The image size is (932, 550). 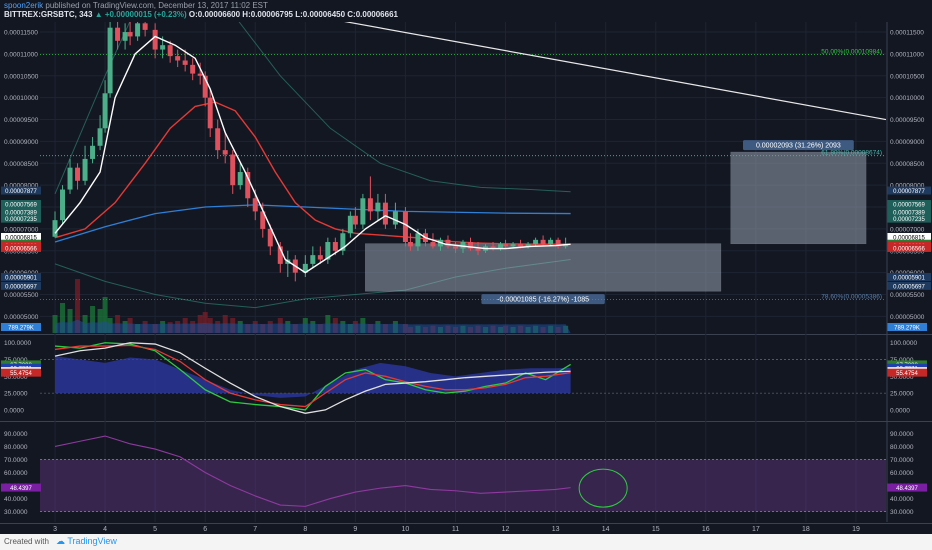 What do you see at coordinates (806, 529) in the screenshot?
I see `x-tick-label: 18` at bounding box center [806, 529].